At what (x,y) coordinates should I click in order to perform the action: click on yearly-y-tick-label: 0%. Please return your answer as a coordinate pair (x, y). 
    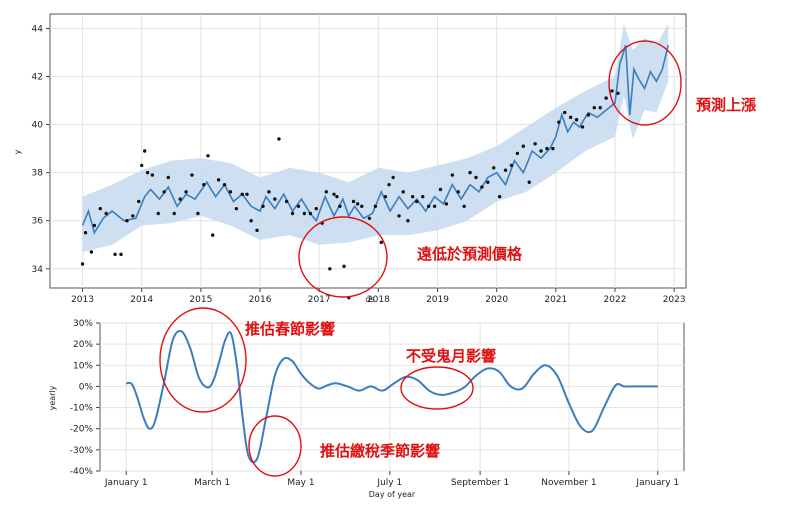
    Looking at the image, I should click on (86, 387).